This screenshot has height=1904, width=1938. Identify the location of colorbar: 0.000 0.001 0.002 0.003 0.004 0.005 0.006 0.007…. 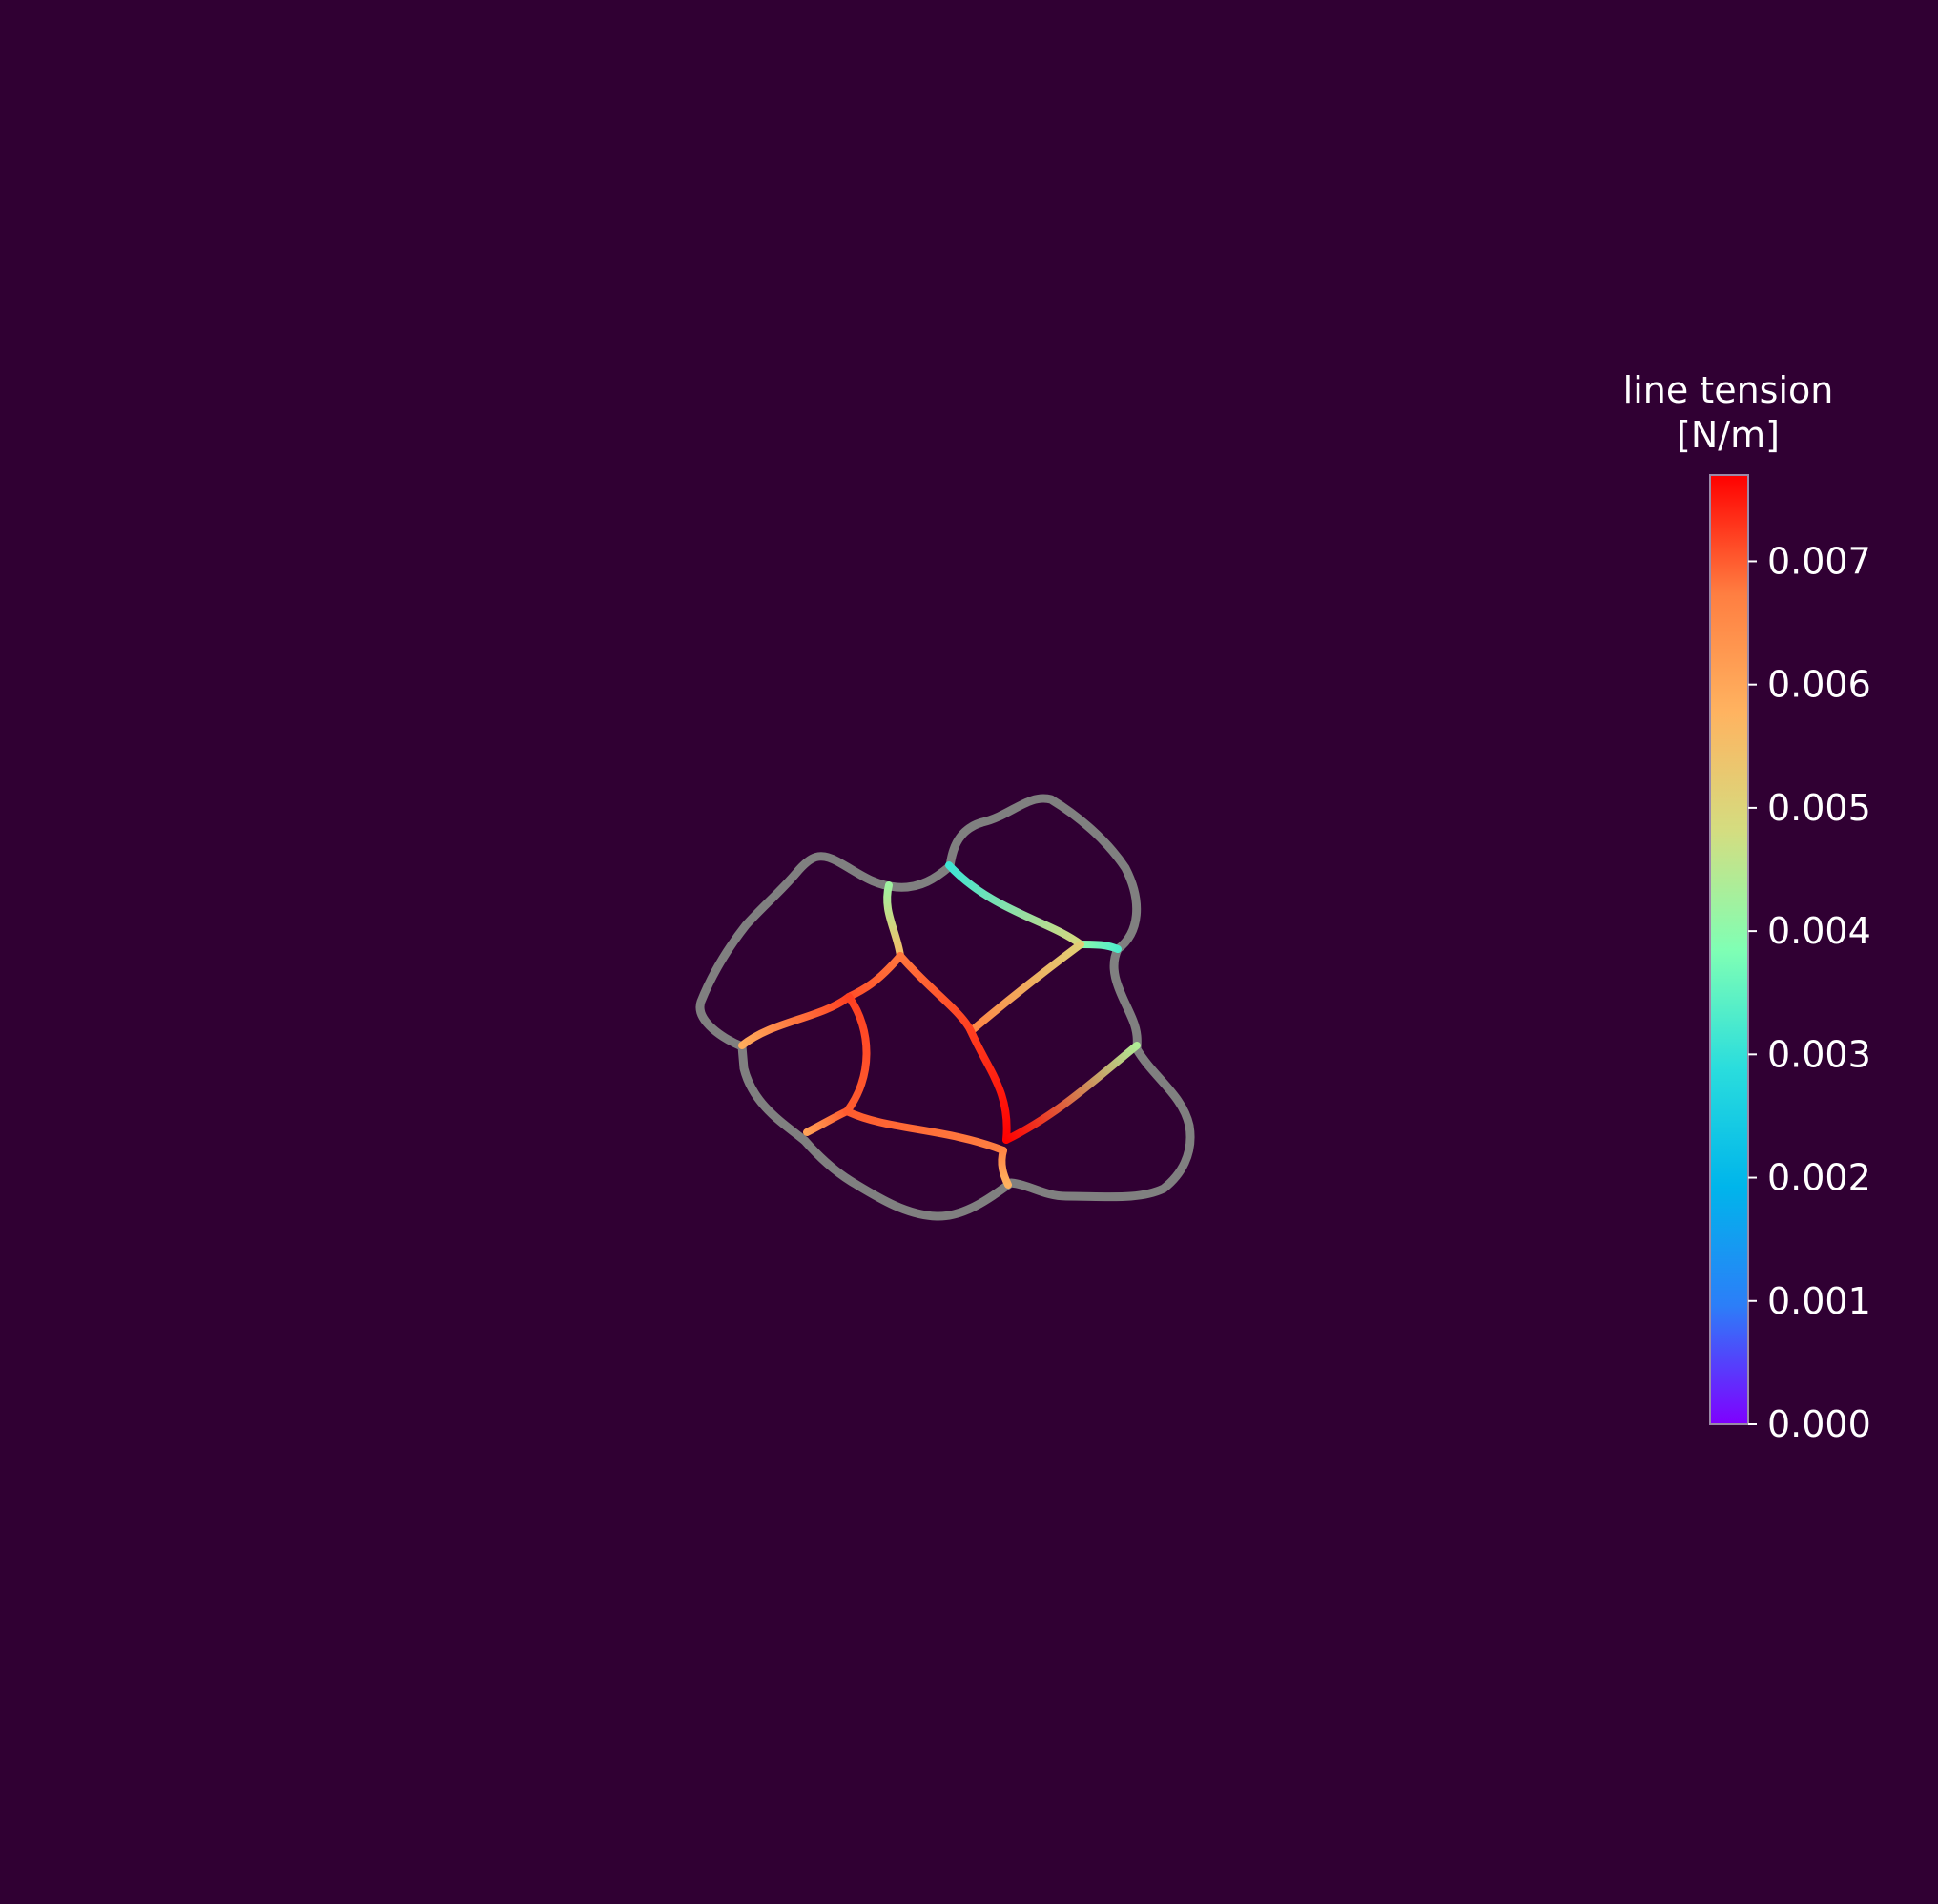
(1747, 907).